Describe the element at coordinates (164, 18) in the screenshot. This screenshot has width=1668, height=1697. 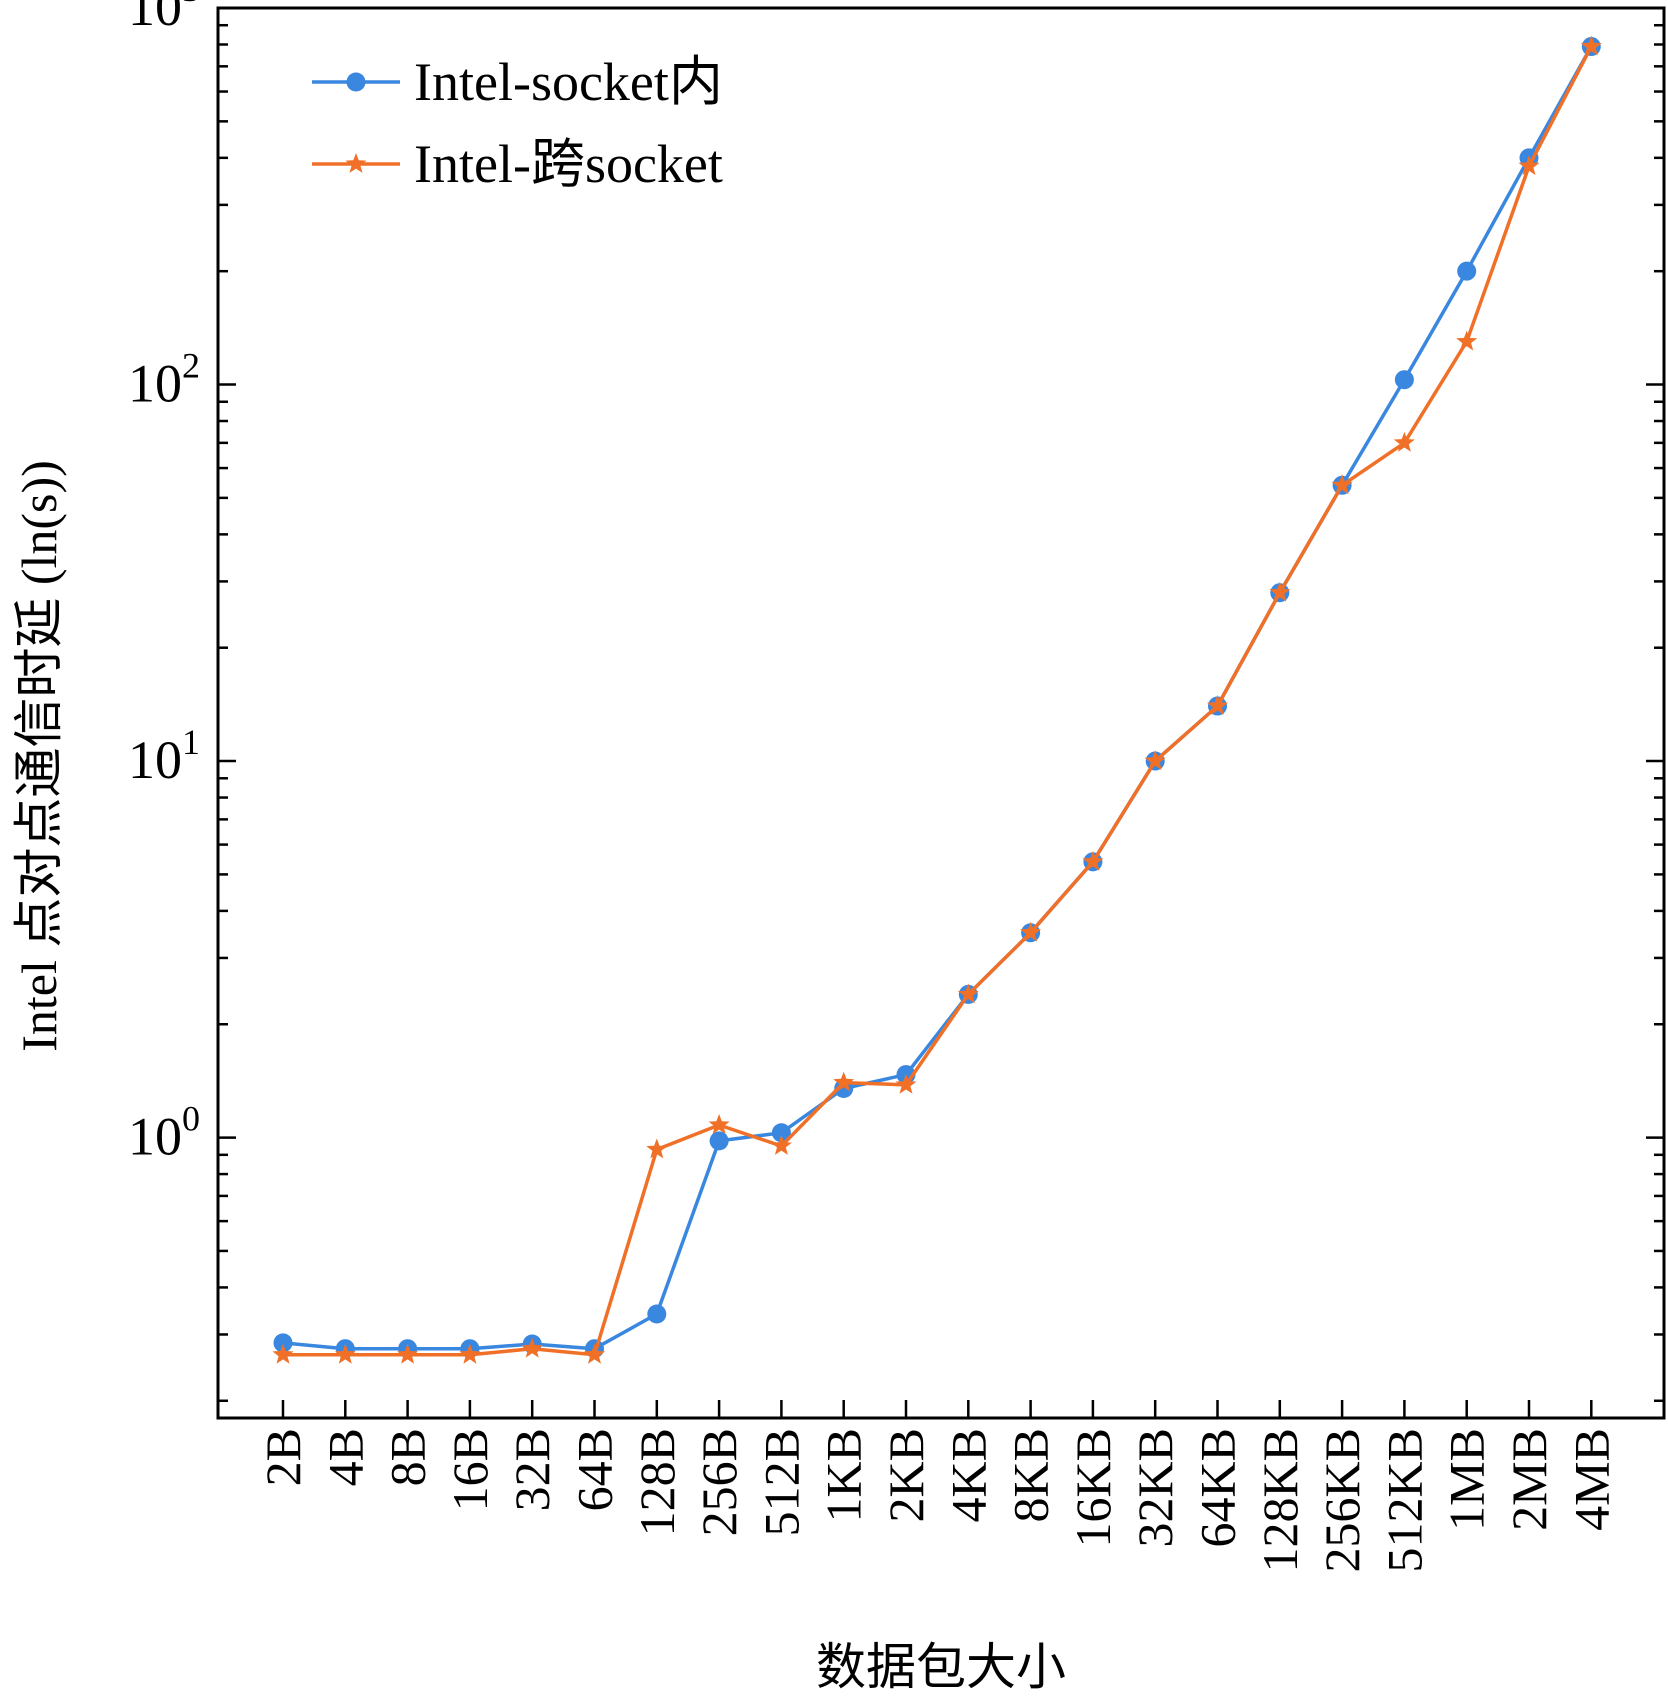
I see `y-tick-label: 103` at that location.